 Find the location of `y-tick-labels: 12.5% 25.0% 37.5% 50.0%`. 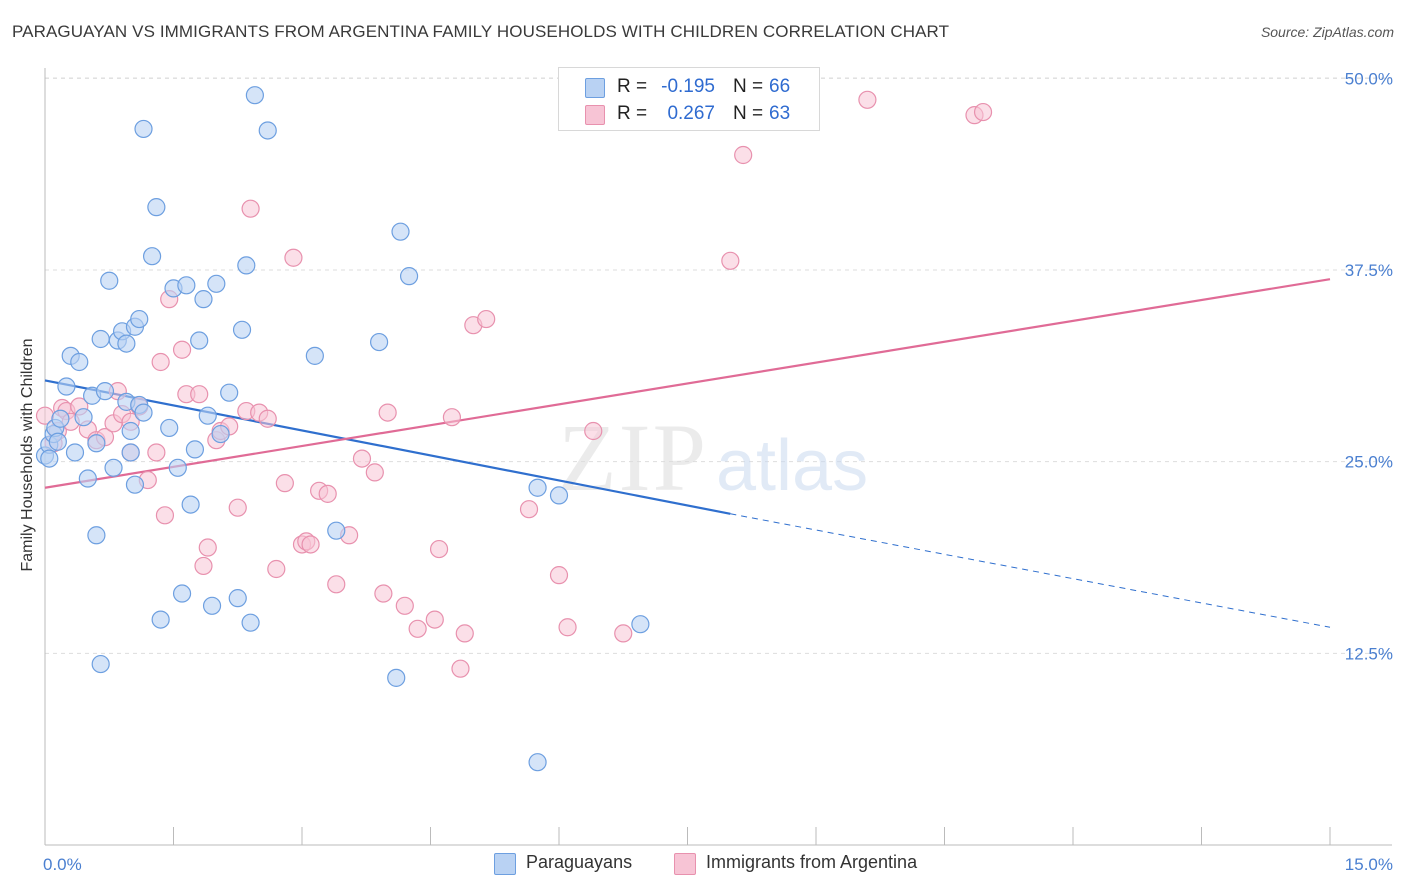

y-tick-labels: 12.5% 25.0% 37.5% 50.0% is located at coordinates (1369, 366).